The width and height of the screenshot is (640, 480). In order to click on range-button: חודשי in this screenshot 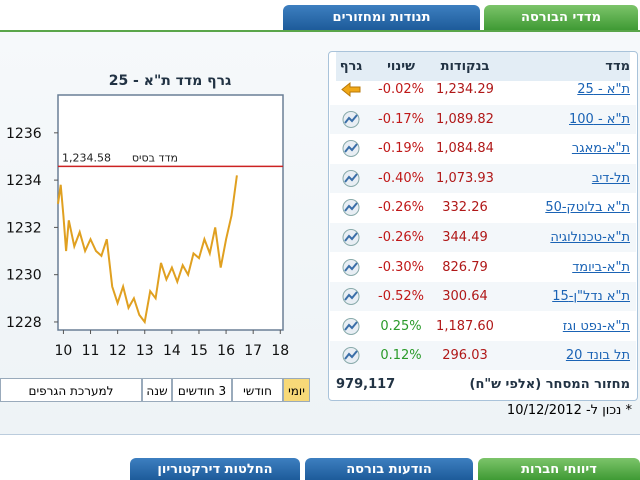, I will do `click(257, 390)`.